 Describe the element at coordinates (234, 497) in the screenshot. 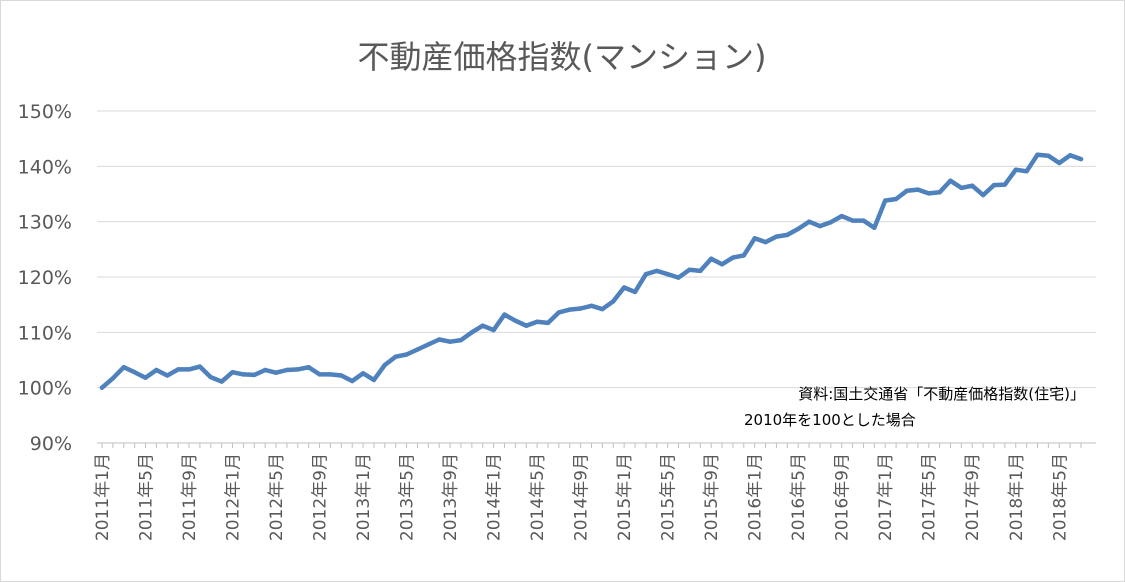

I see `x-tick-label: 2012年1月` at that location.